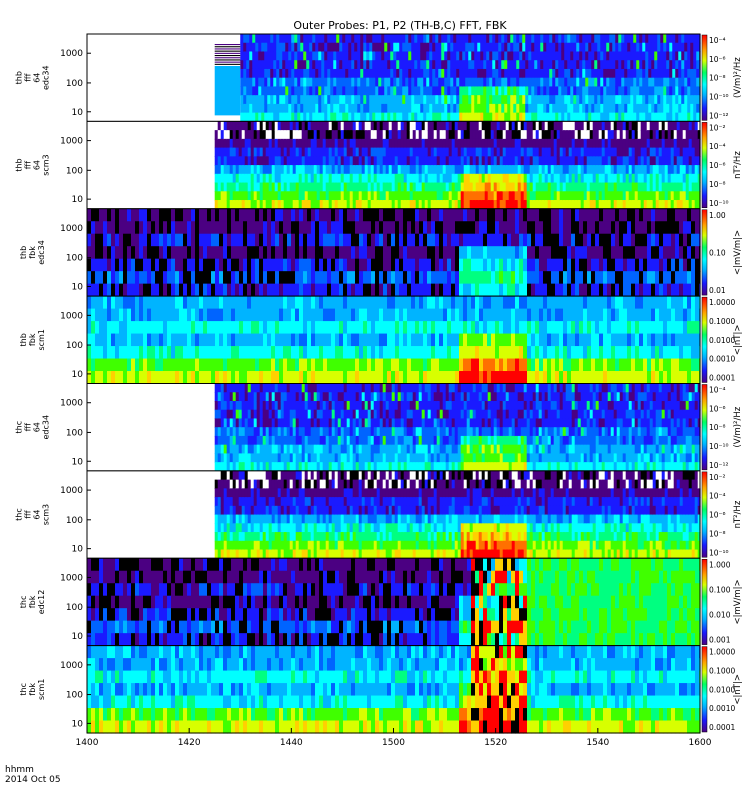 Image resolution: width=750 pixels, height=800 pixels. What do you see at coordinates (720, 640) in the screenshot?
I see `colorbar-tick-label: 0.001` at bounding box center [720, 640].